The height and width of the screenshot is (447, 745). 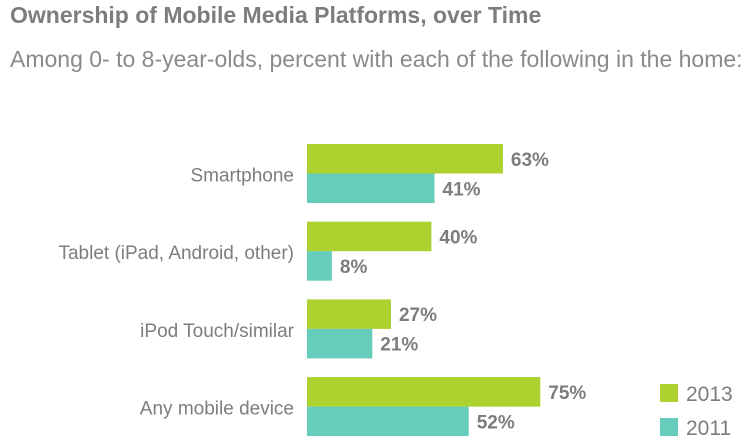 What do you see at coordinates (354, 267) in the screenshot?
I see `data-label: 8%` at bounding box center [354, 267].